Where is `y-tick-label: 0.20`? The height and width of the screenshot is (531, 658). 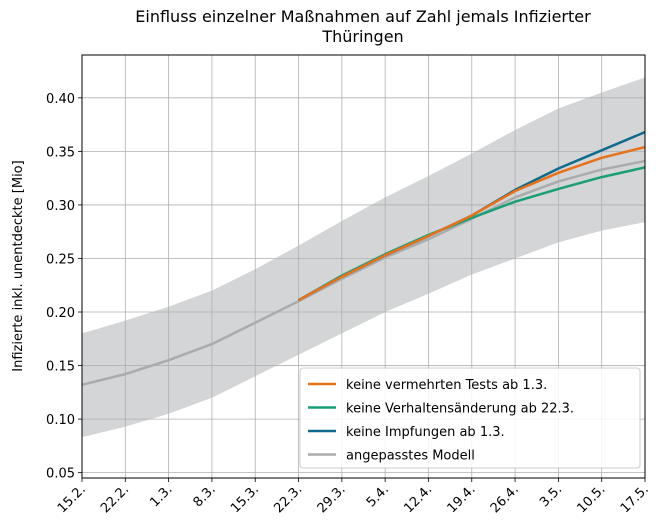
y-tick-label: 0.20 is located at coordinates (60, 313).